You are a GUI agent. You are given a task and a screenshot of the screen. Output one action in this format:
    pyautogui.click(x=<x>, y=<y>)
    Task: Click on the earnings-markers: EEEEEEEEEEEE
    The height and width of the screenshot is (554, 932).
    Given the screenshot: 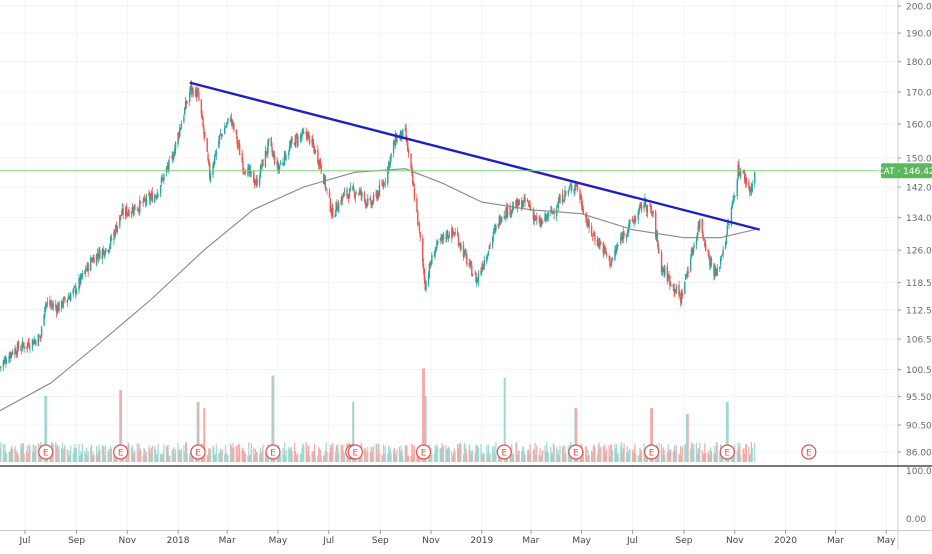 What is the action you would take?
    pyautogui.click(x=427, y=452)
    